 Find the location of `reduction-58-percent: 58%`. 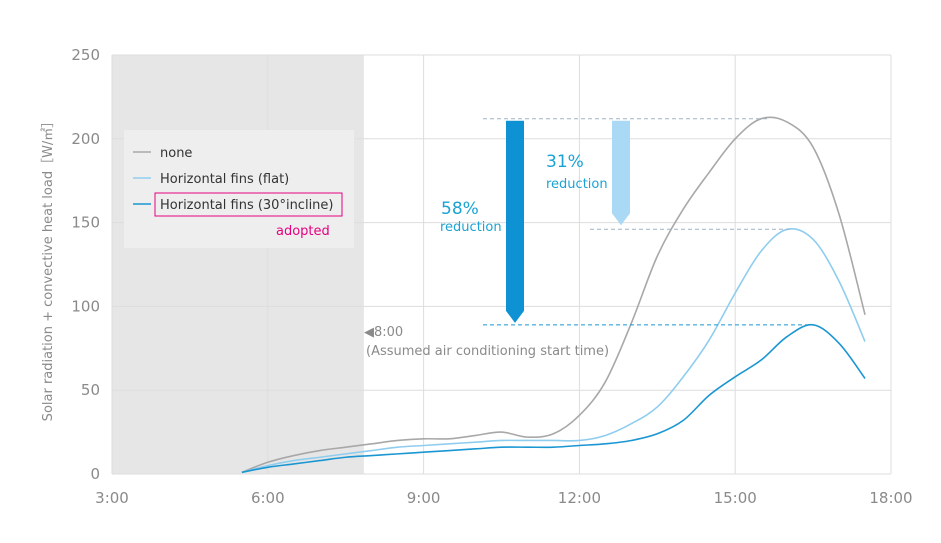

reduction-58-percent: 58% is located at coordinates (460, 209).